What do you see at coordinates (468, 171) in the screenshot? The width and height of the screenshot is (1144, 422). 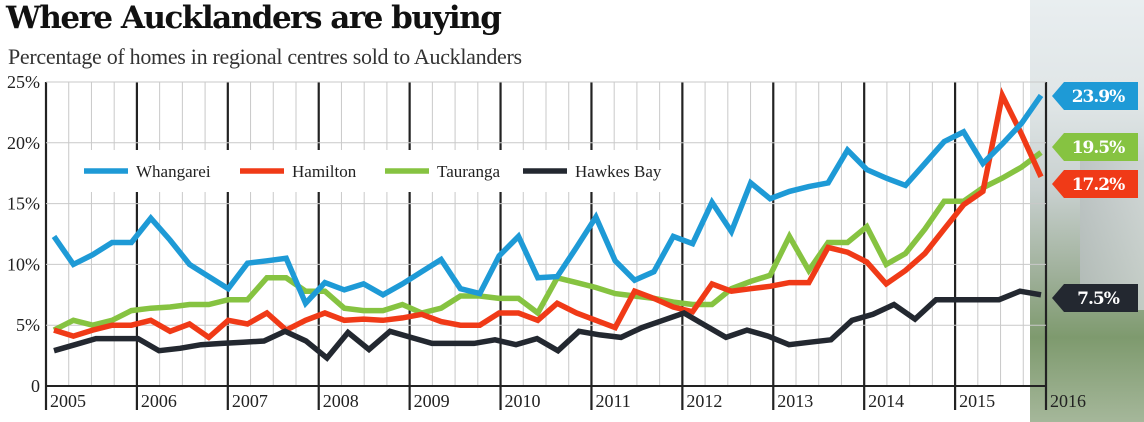 I see `legend-label: Tauranga` at bounding box center [468, 171].